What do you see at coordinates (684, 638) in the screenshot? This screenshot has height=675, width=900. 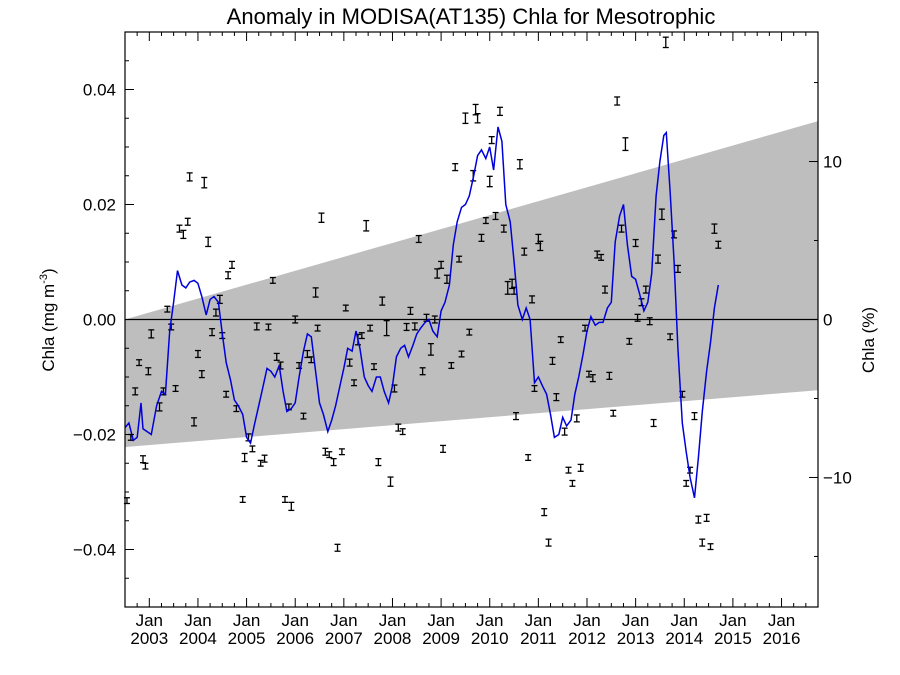 I see `x-tick-label-year: 2014` at bounding box center [684, 638].